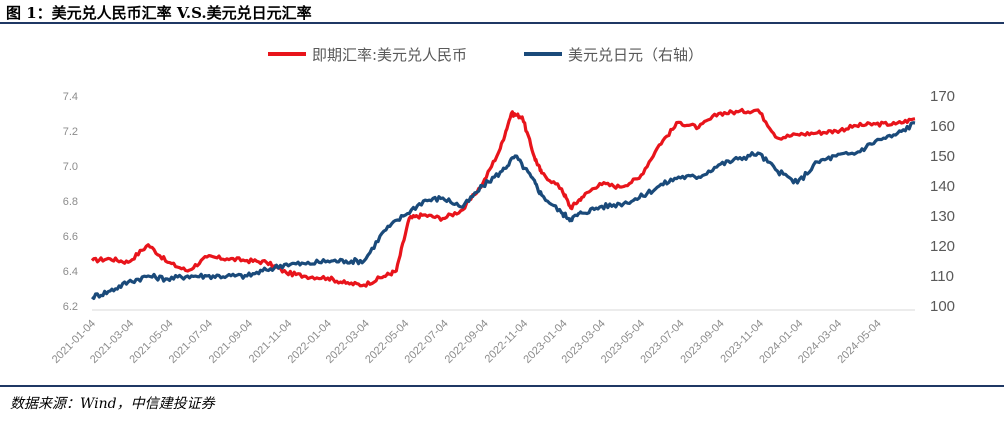 The height and width of the screenshot is (444, 1004). What do you see at coordinates (942, 276) in the screenshot?
I see `right-axis-tick-label: 110` at bounding box center [942, 276].